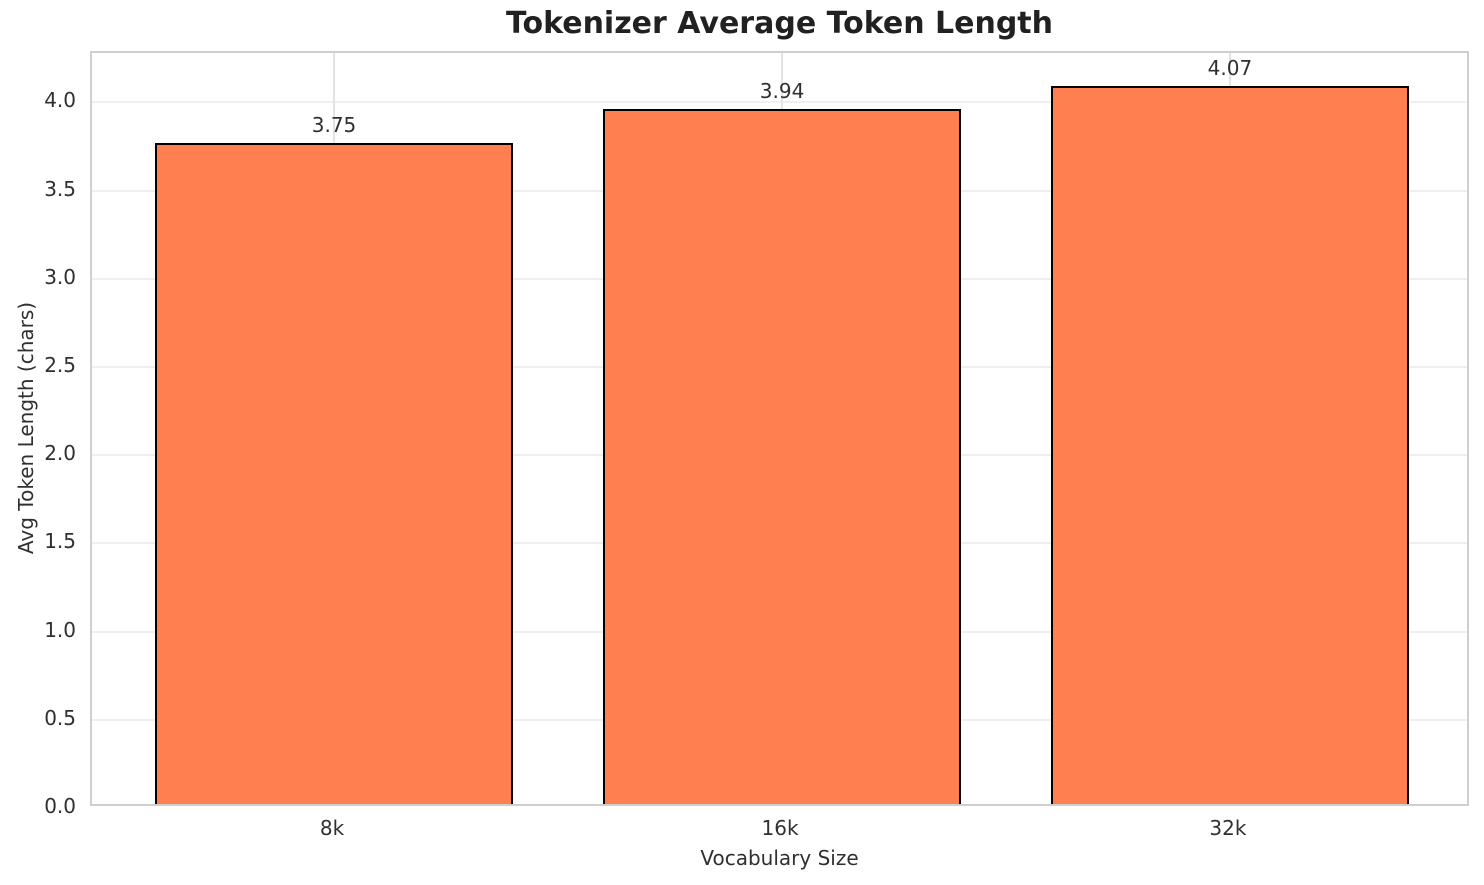  I want to click on x-tick-label: 32k, so click(1228, 828).